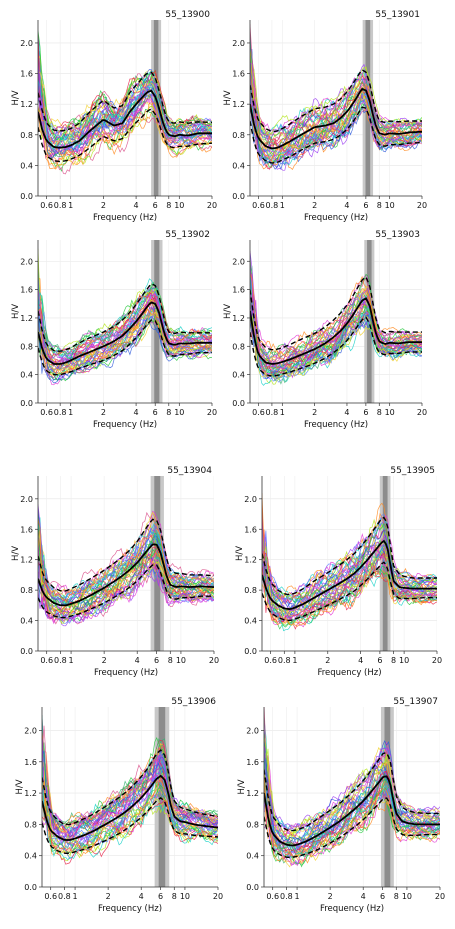 The height and width of the screenshot is (929, 455). I want to click on x-tick-label: 0.8, so click(272, 412).